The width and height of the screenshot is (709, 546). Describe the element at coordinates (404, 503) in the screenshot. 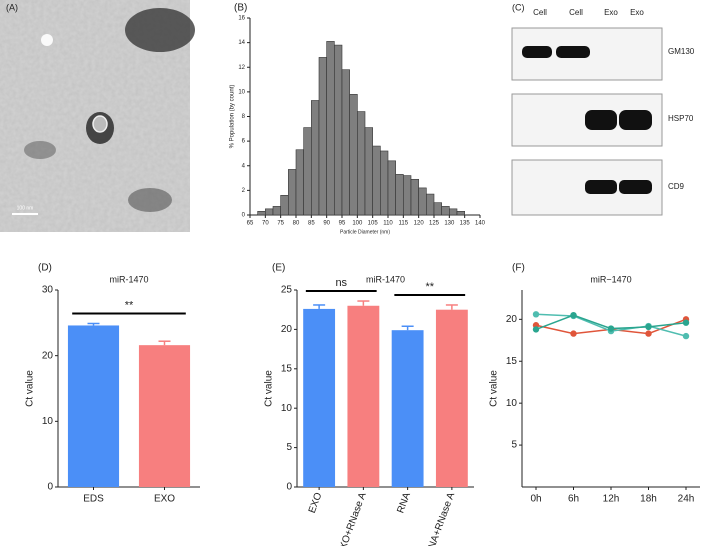

I see `x-tick-label: RNA` at that location.